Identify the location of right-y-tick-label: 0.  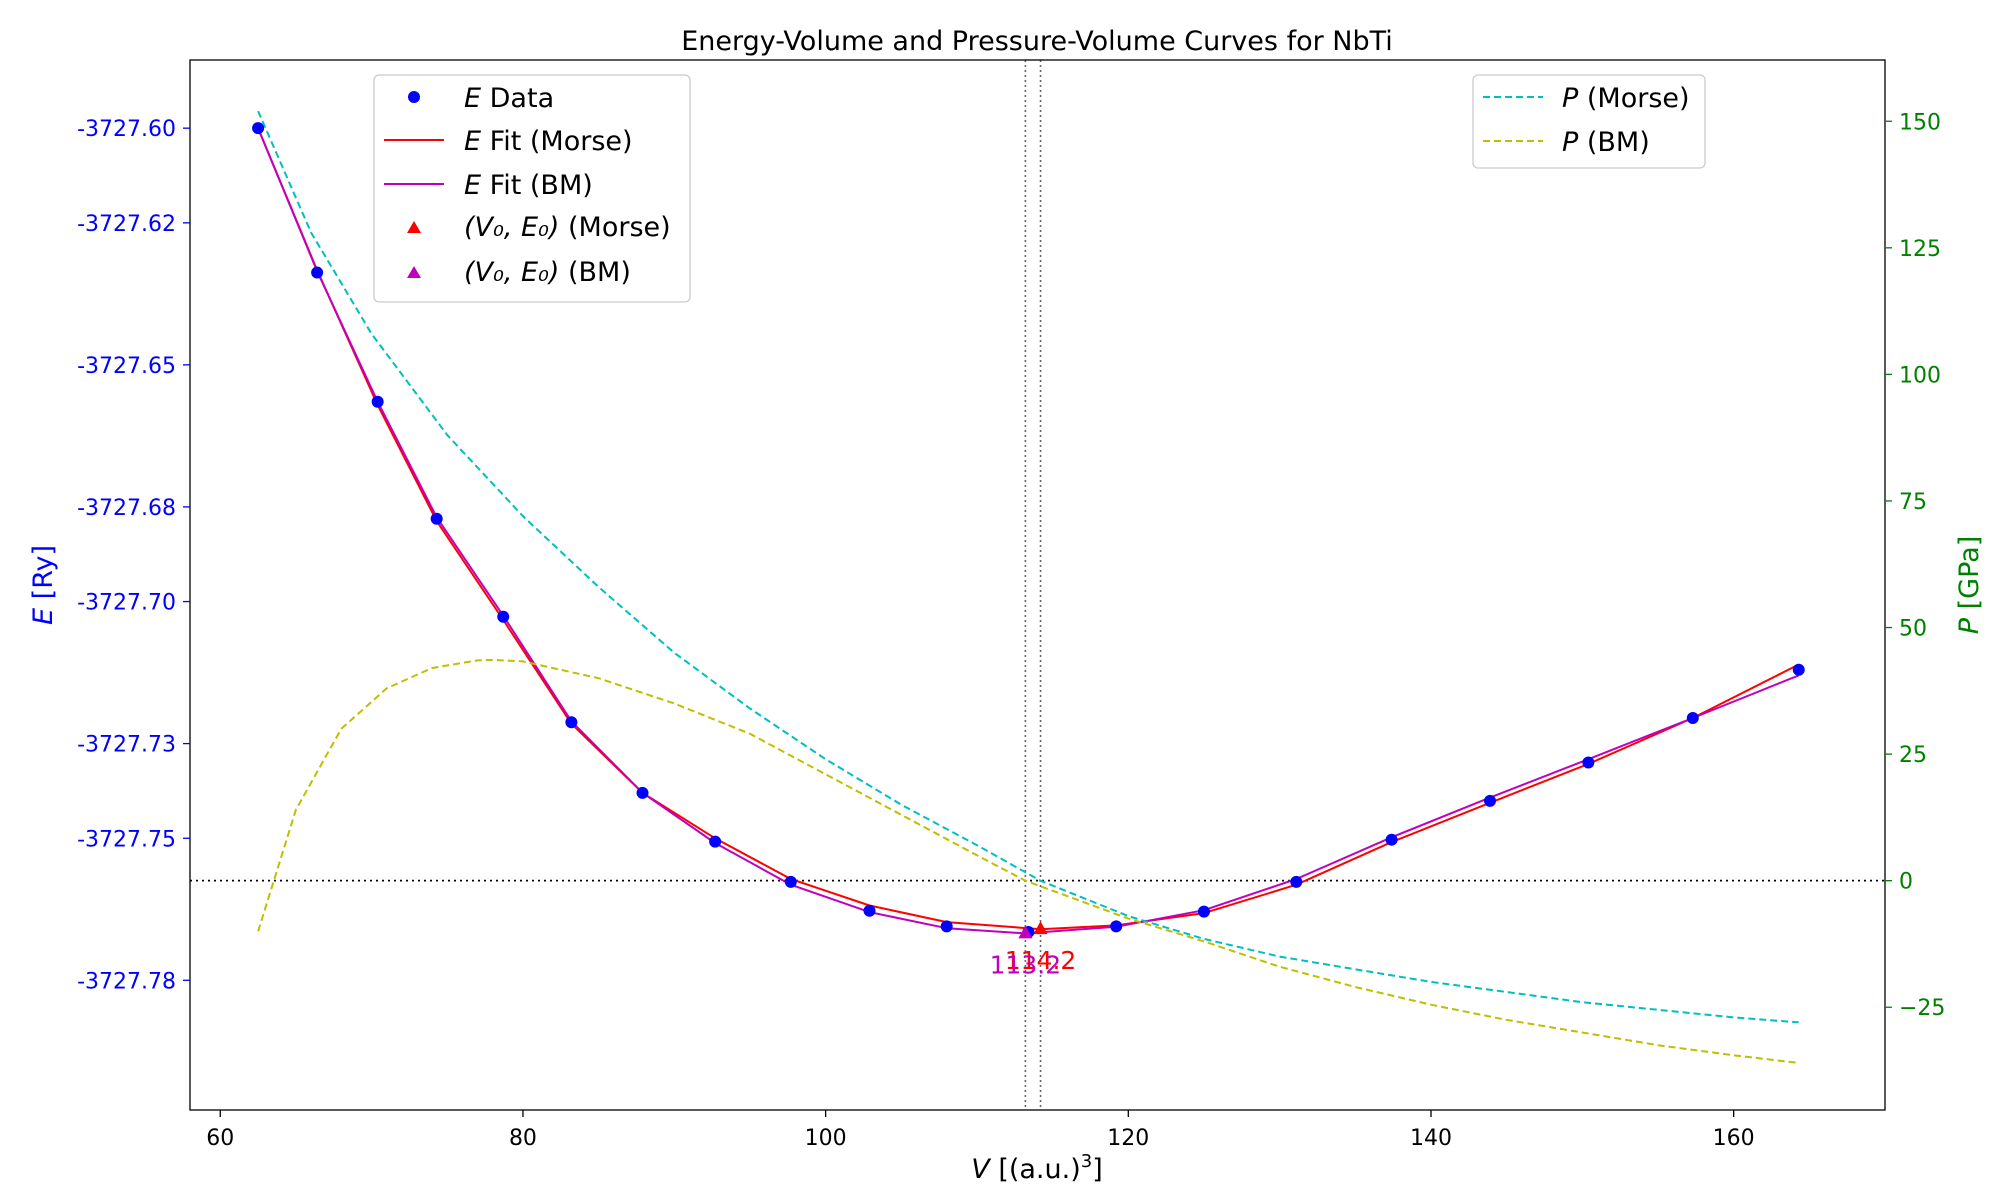
(1906, 882).